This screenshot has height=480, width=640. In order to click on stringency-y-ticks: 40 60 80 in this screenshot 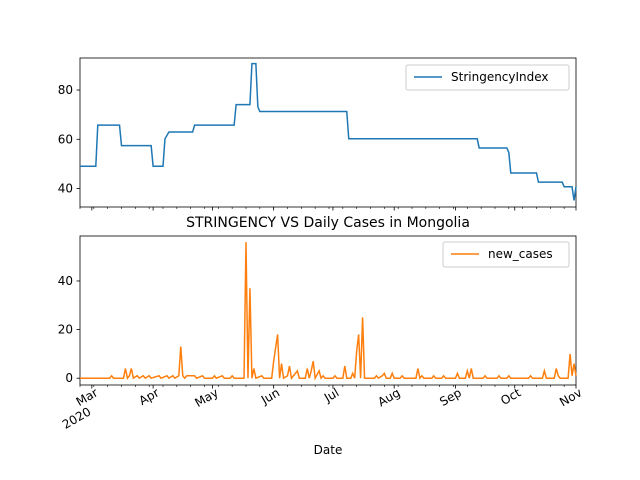, I will do `click(69, 139)`.